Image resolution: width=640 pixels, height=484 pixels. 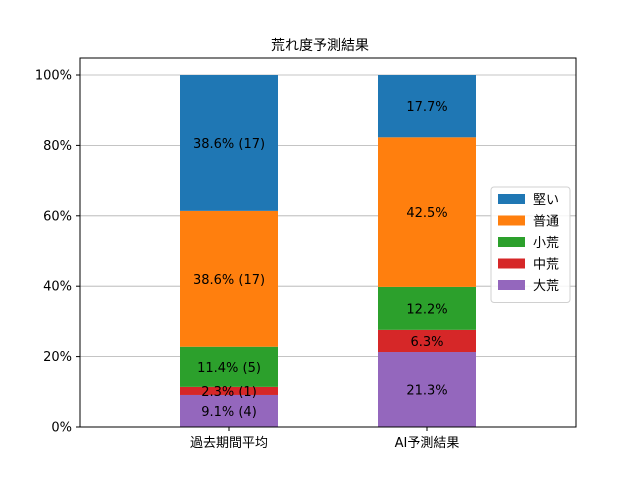 What do you see at coordinates (229, 443) in the screenshot?
I see `x-tick-label: 過去期間平均` at bounding box center [229, 443].